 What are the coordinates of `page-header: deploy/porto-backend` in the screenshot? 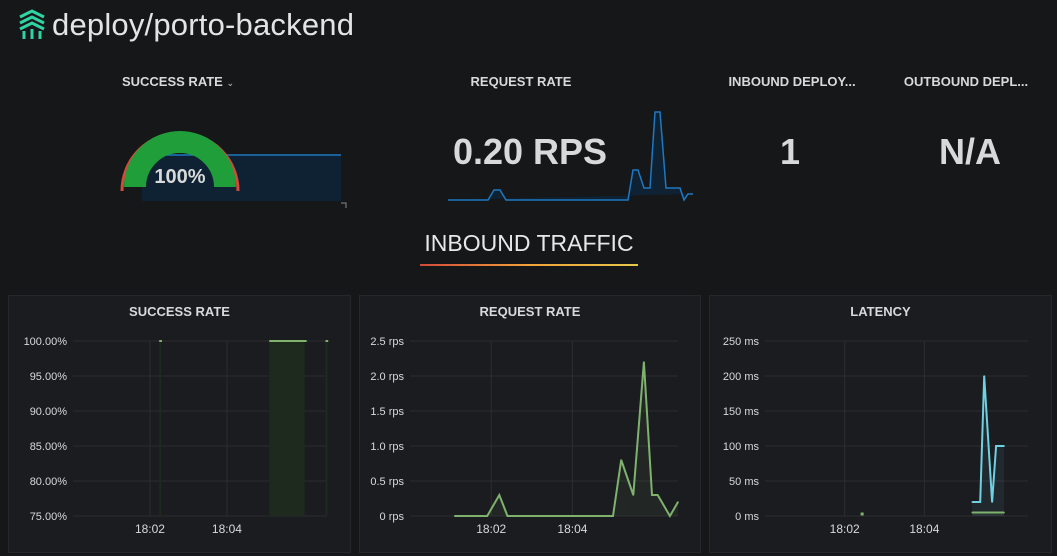 It's located at (185, 25).